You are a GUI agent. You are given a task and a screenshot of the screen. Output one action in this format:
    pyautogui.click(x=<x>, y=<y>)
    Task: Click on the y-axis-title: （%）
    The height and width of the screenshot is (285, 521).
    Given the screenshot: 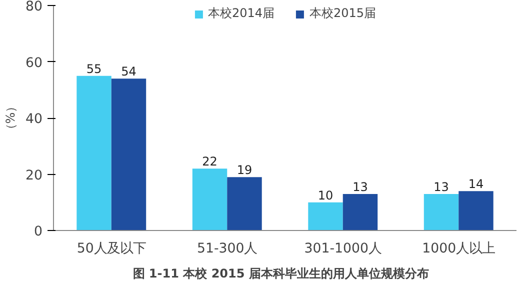 What is the action you would take?
    pyautogui.click(x=11, y=118)
    